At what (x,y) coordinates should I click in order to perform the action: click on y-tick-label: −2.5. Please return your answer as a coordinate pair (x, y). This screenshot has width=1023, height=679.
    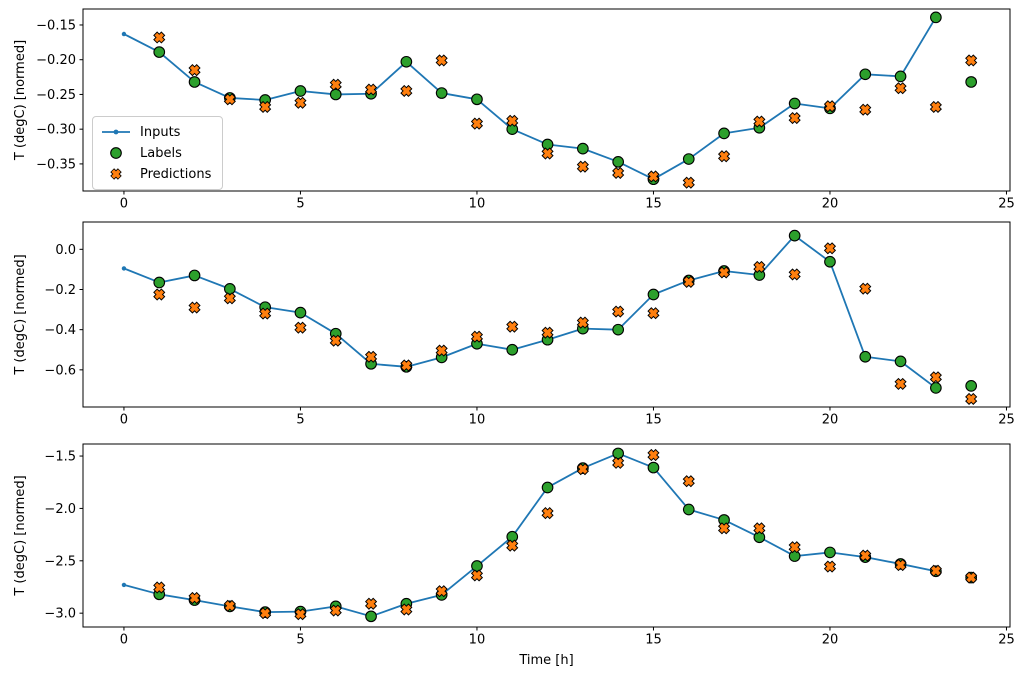
    Looking at the image, I should click on (60, 561).